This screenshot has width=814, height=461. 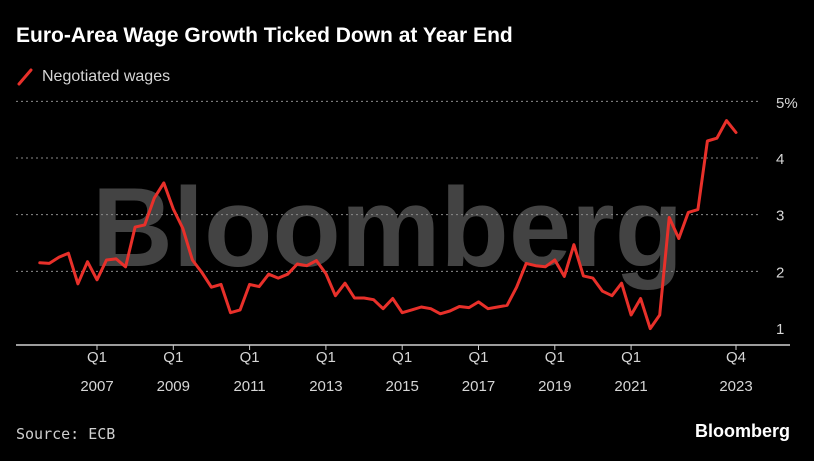 What do you see at coordinates (66, 434) in the screenshot?
I see `source-note: Source: ECB` at bounding box center [66, 434].